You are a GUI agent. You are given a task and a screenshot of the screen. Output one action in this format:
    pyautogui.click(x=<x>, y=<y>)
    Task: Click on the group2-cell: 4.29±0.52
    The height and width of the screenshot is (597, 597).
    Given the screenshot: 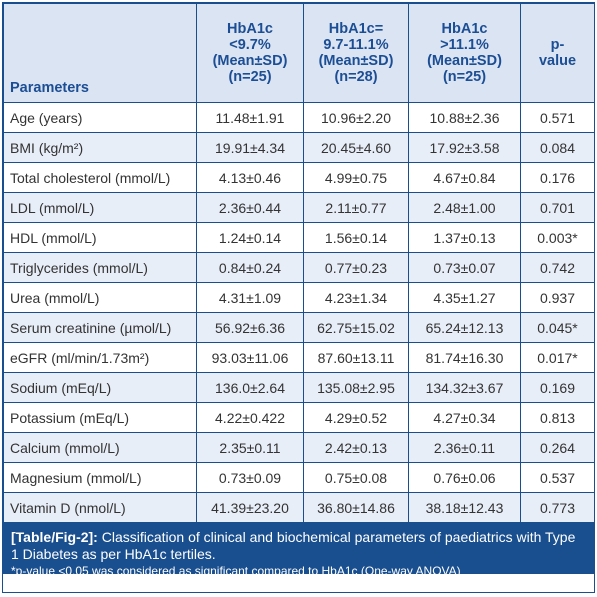 What is the action you would take?
    pyautogui.click(x=356, y=417)
    